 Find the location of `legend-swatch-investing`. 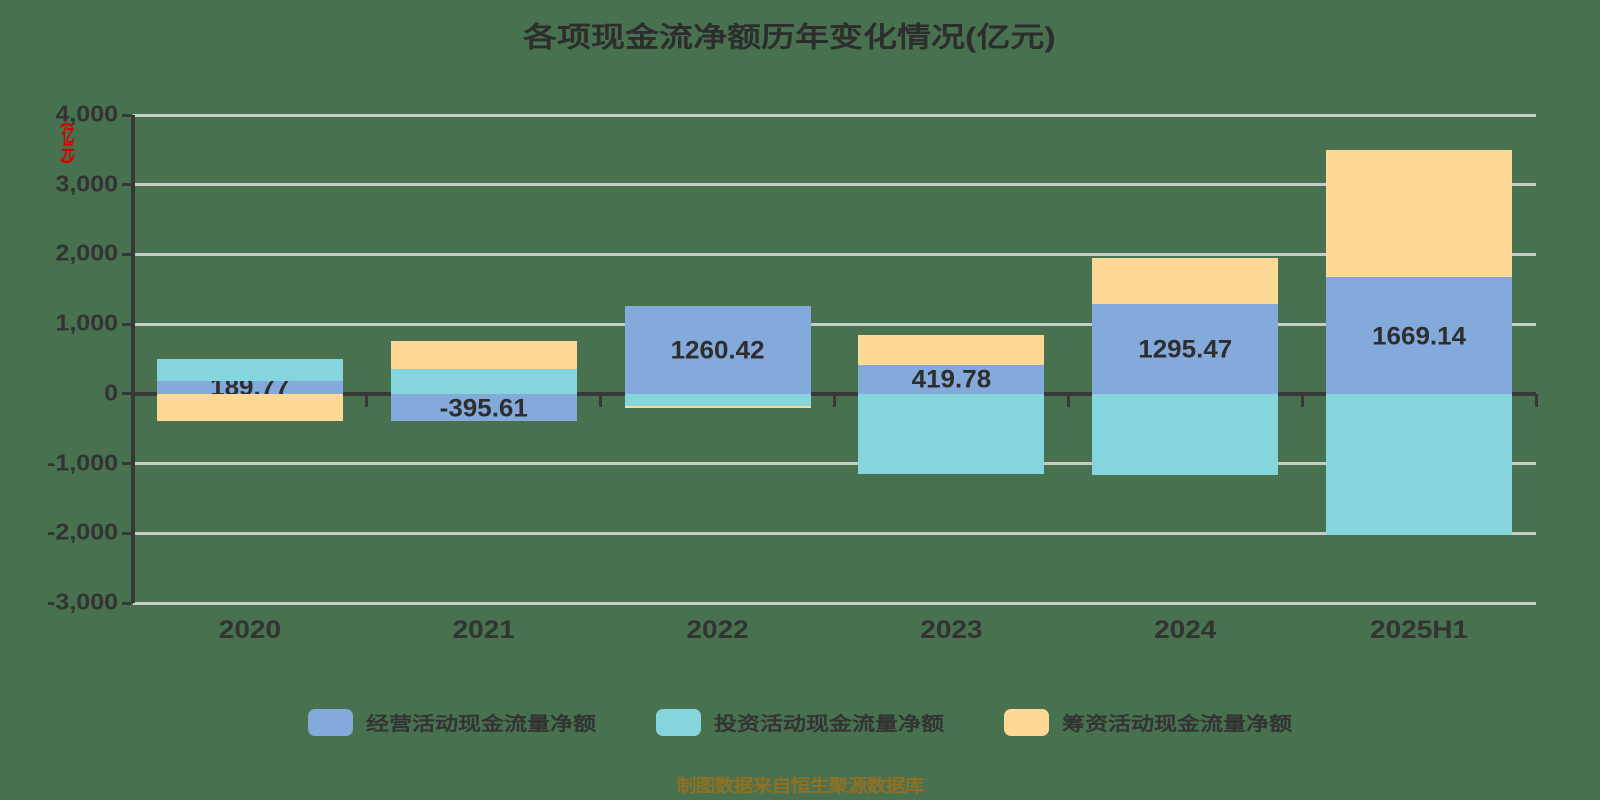

legend-swatch-investing is located at coordinates (678, 722).